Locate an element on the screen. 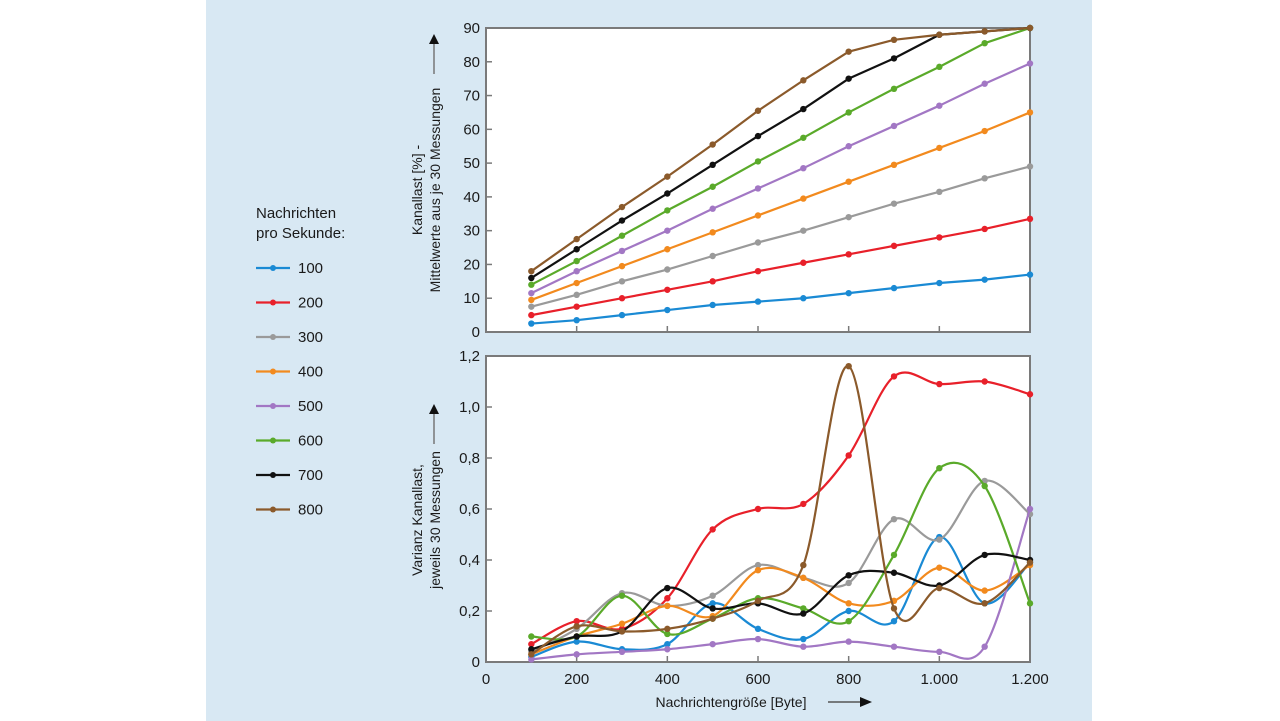 The width and height of the screenshot is (1280, 721). y-tick-label-bottom: 1,2 is located at coordinates (469, 356).